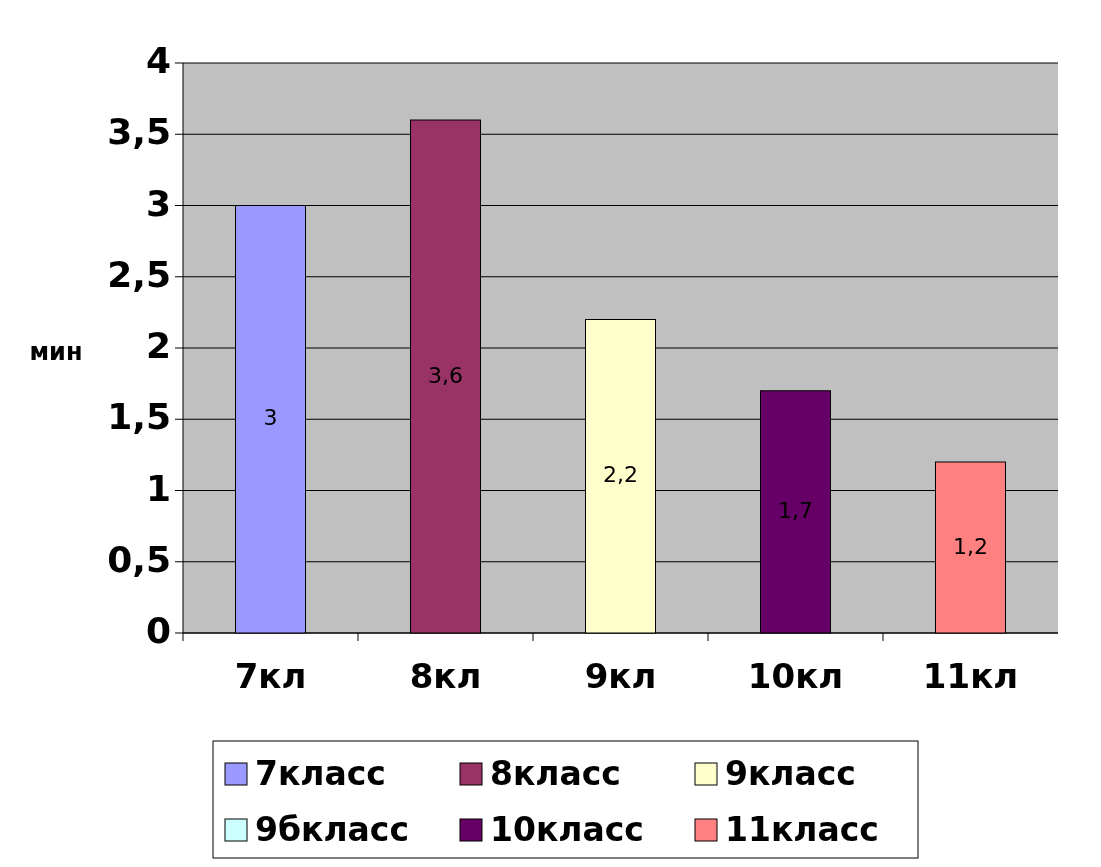  Describe the element at coordinates (620, 676) in the screenshot. I see `x-tick-label: 9кл` at that location.